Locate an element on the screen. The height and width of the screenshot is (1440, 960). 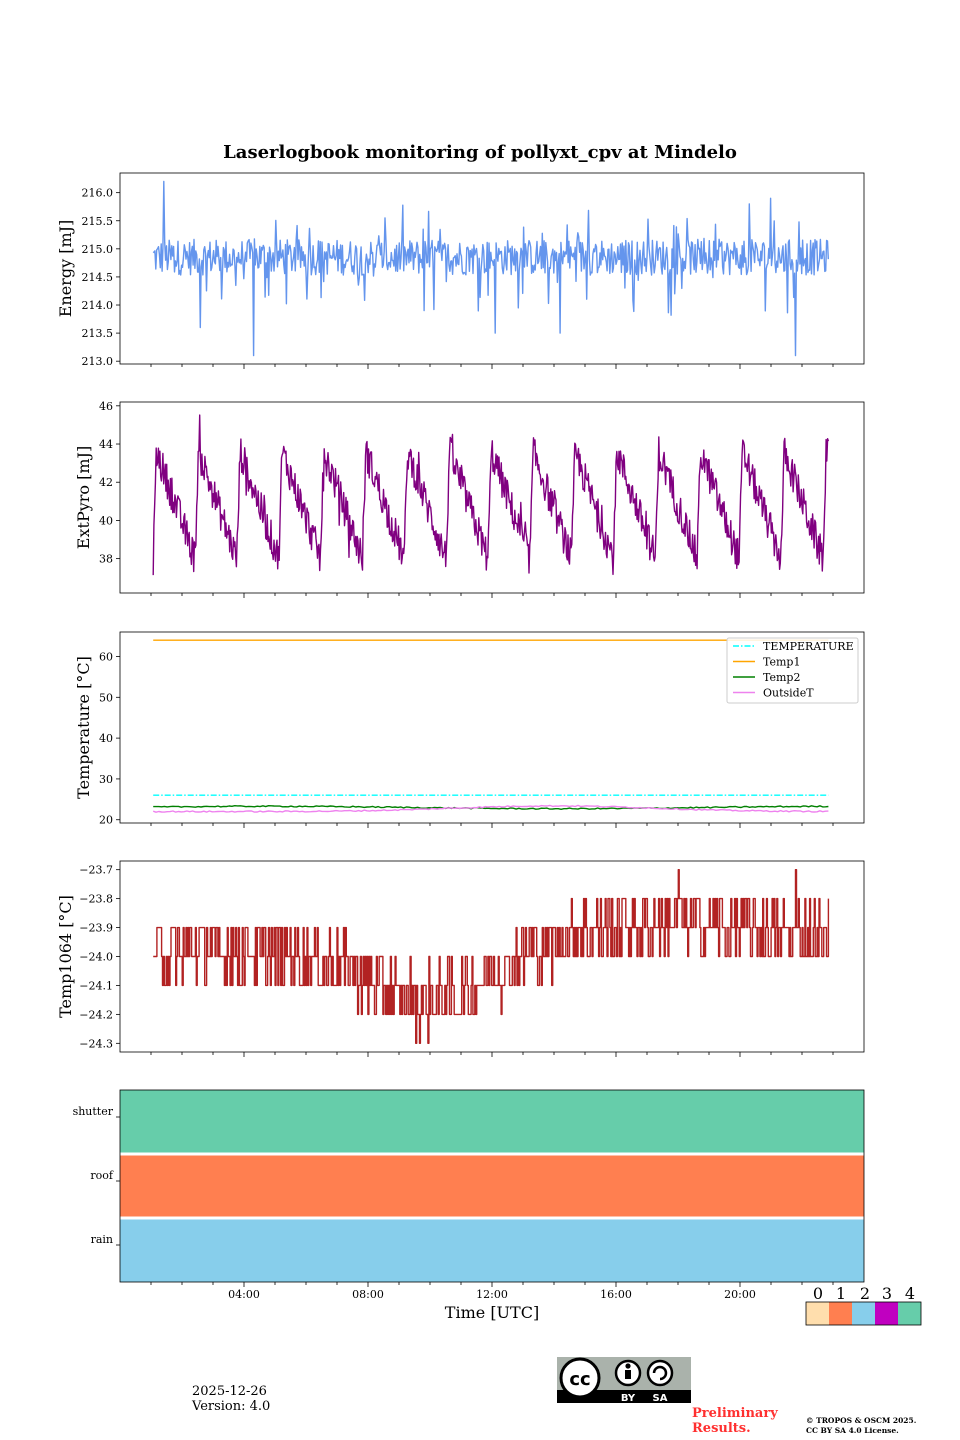
footer-version: Version: 4.0 is located at coordinates (231, 1406).